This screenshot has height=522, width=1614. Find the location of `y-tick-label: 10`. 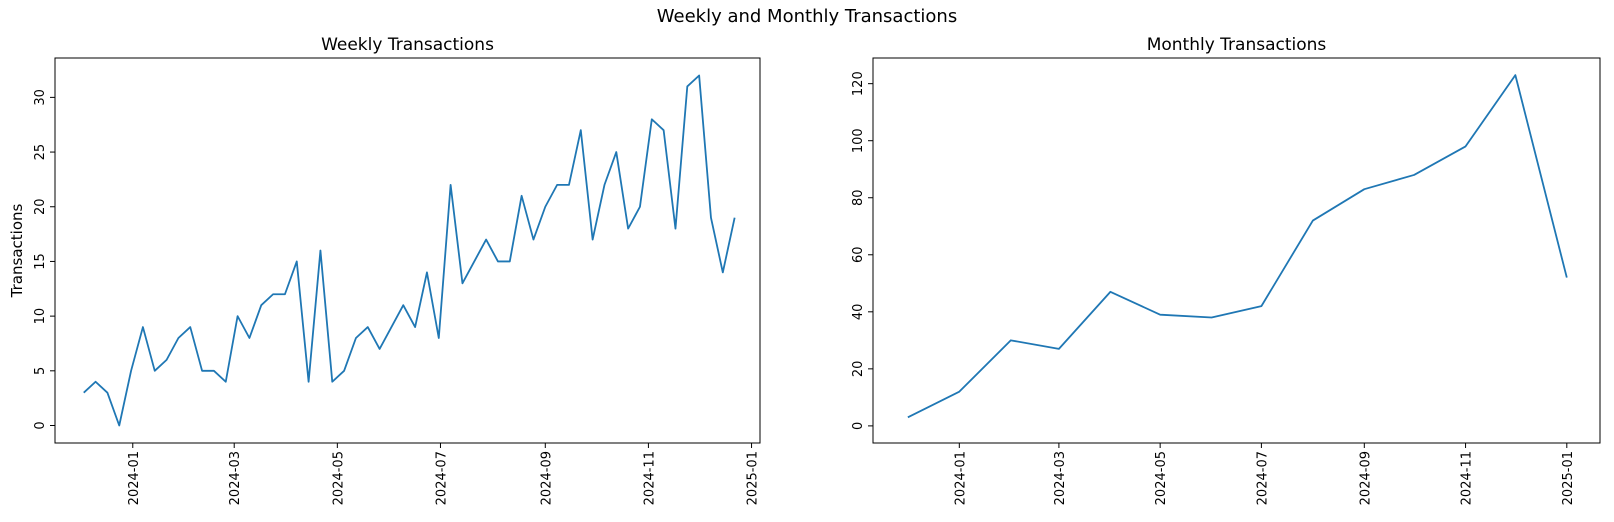

y-tick-label: 10 is located at coordinates (40, 316).